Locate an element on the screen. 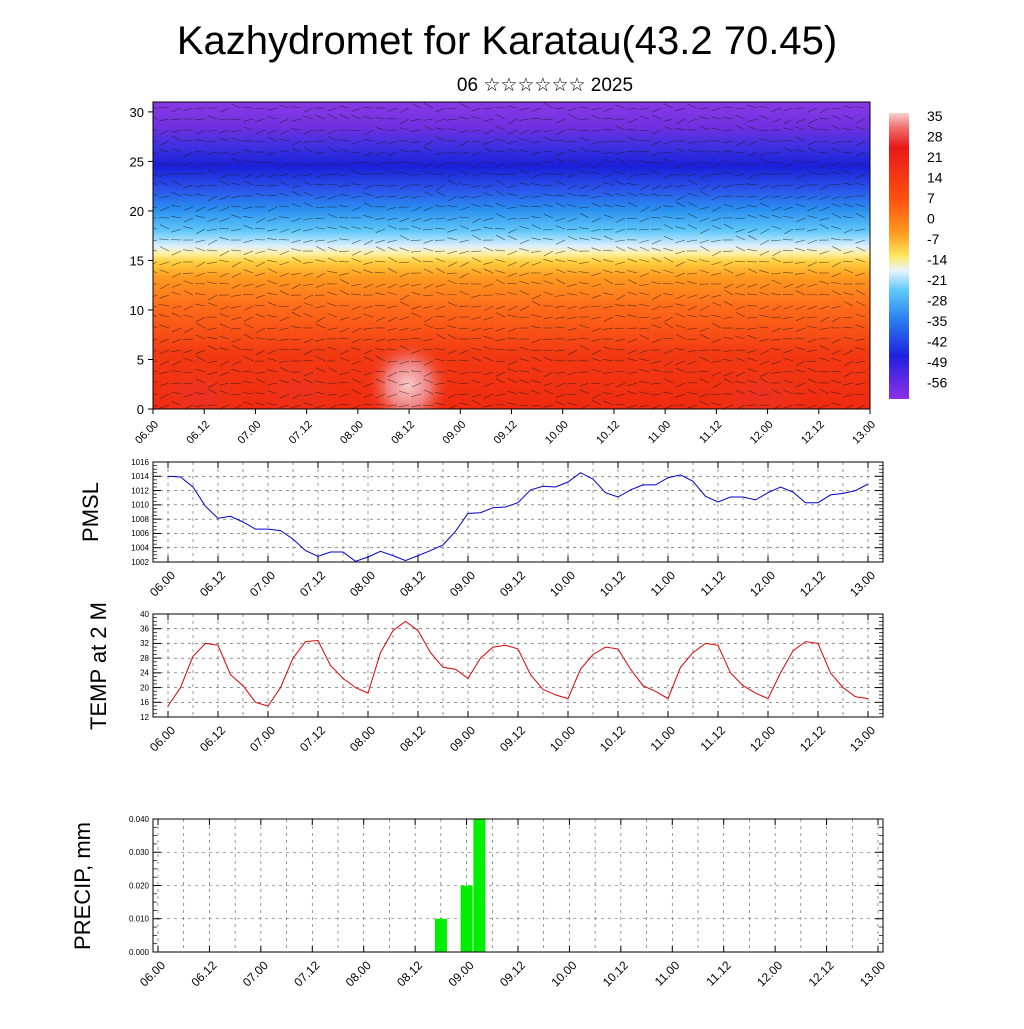  heat-ytick-label: 5 is located at coordinates (140, 359).